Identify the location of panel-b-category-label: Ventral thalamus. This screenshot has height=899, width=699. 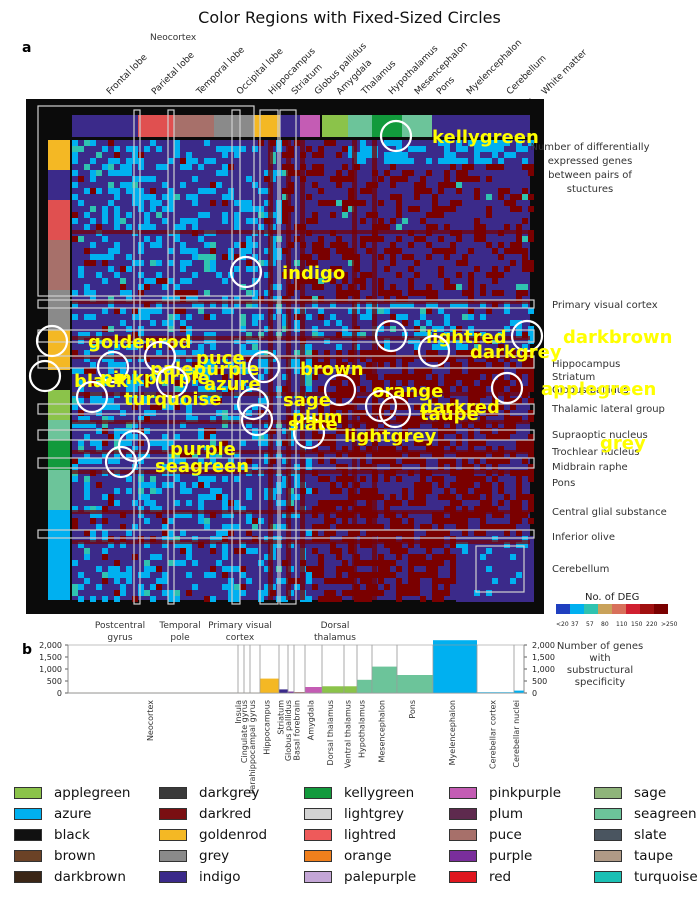
(348, 734).